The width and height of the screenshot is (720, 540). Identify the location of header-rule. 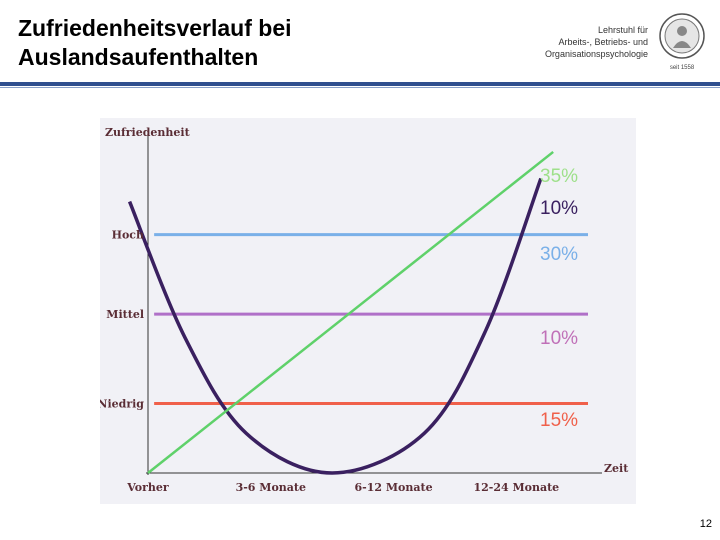
(360, 84).